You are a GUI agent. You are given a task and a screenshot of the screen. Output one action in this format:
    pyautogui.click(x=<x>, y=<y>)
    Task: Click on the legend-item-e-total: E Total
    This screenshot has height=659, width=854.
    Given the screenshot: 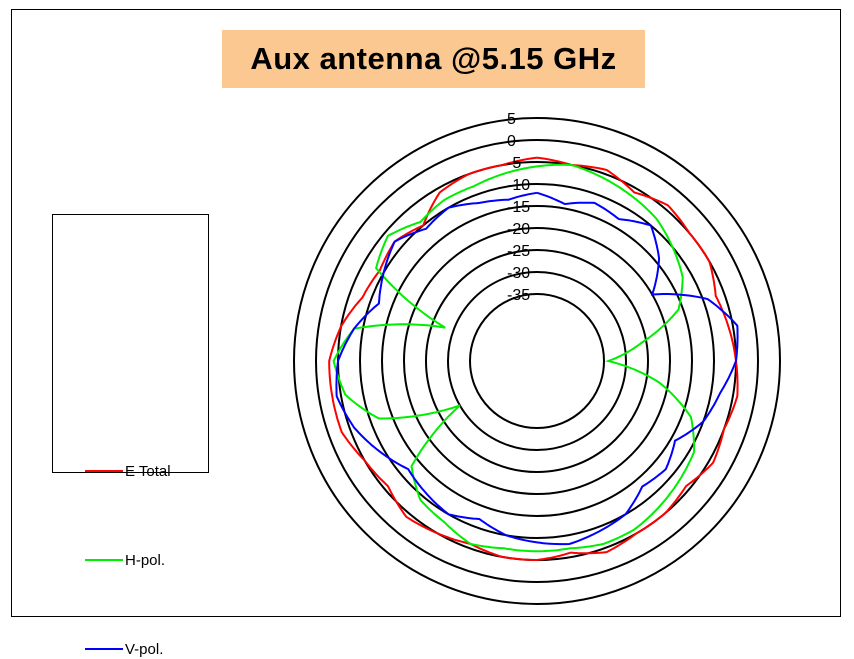 What is the action you would take?
    pyautogui.click(x=128, y=471)
    